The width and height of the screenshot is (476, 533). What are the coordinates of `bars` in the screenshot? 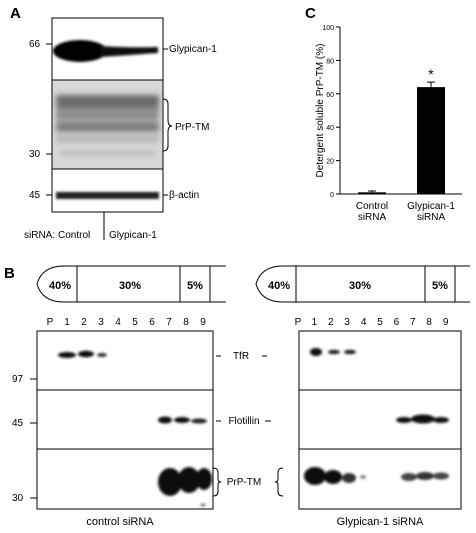 It's located at (401, 137).